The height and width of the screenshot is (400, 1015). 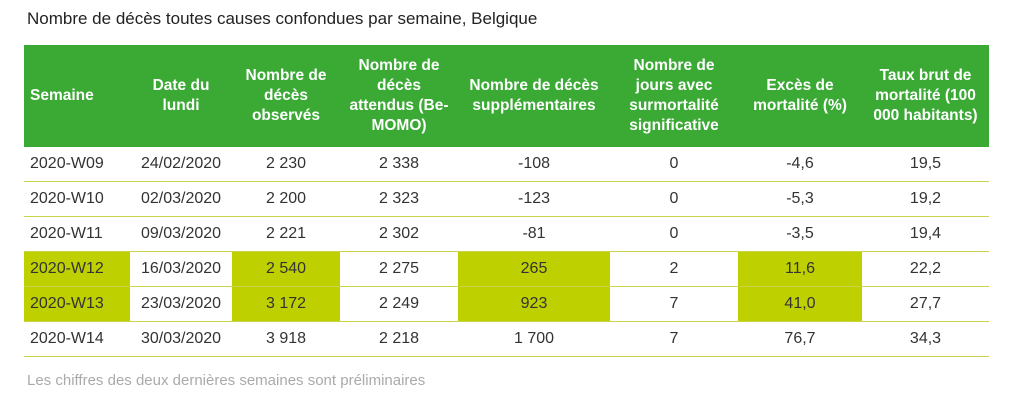 I want to click on table-cell: 19,2, so click(x=925, y=199).